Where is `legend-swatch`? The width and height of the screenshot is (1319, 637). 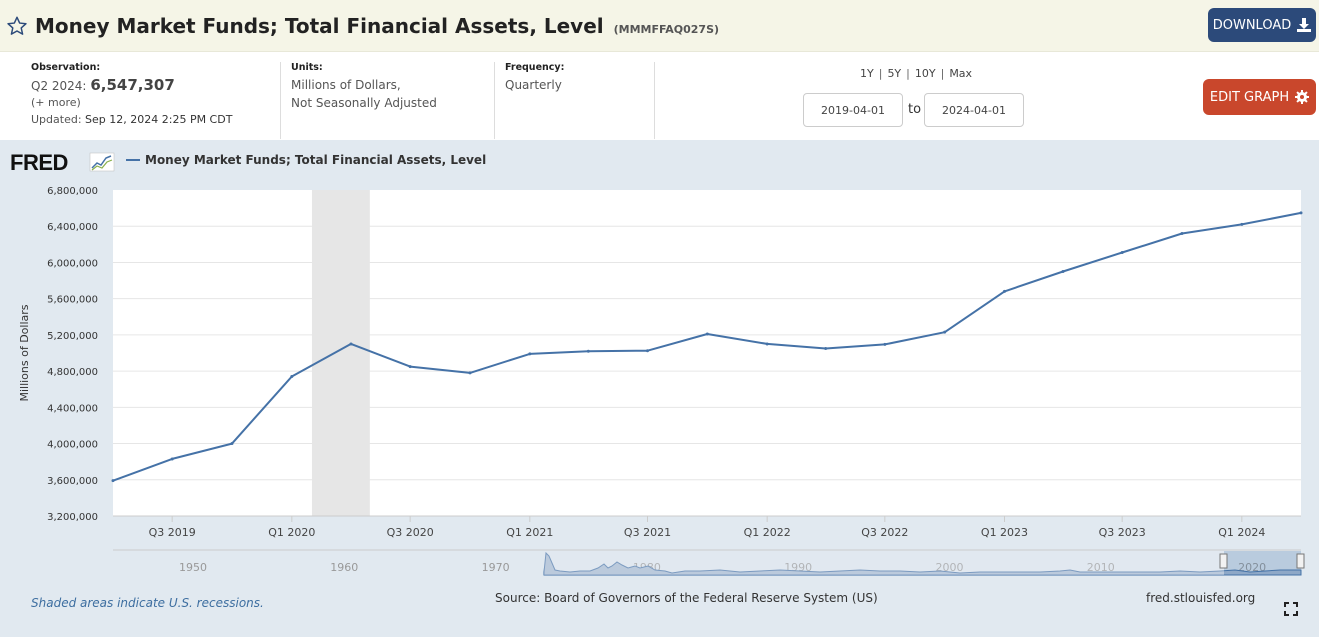 legend-swatch is located at coordinates (133, 160).